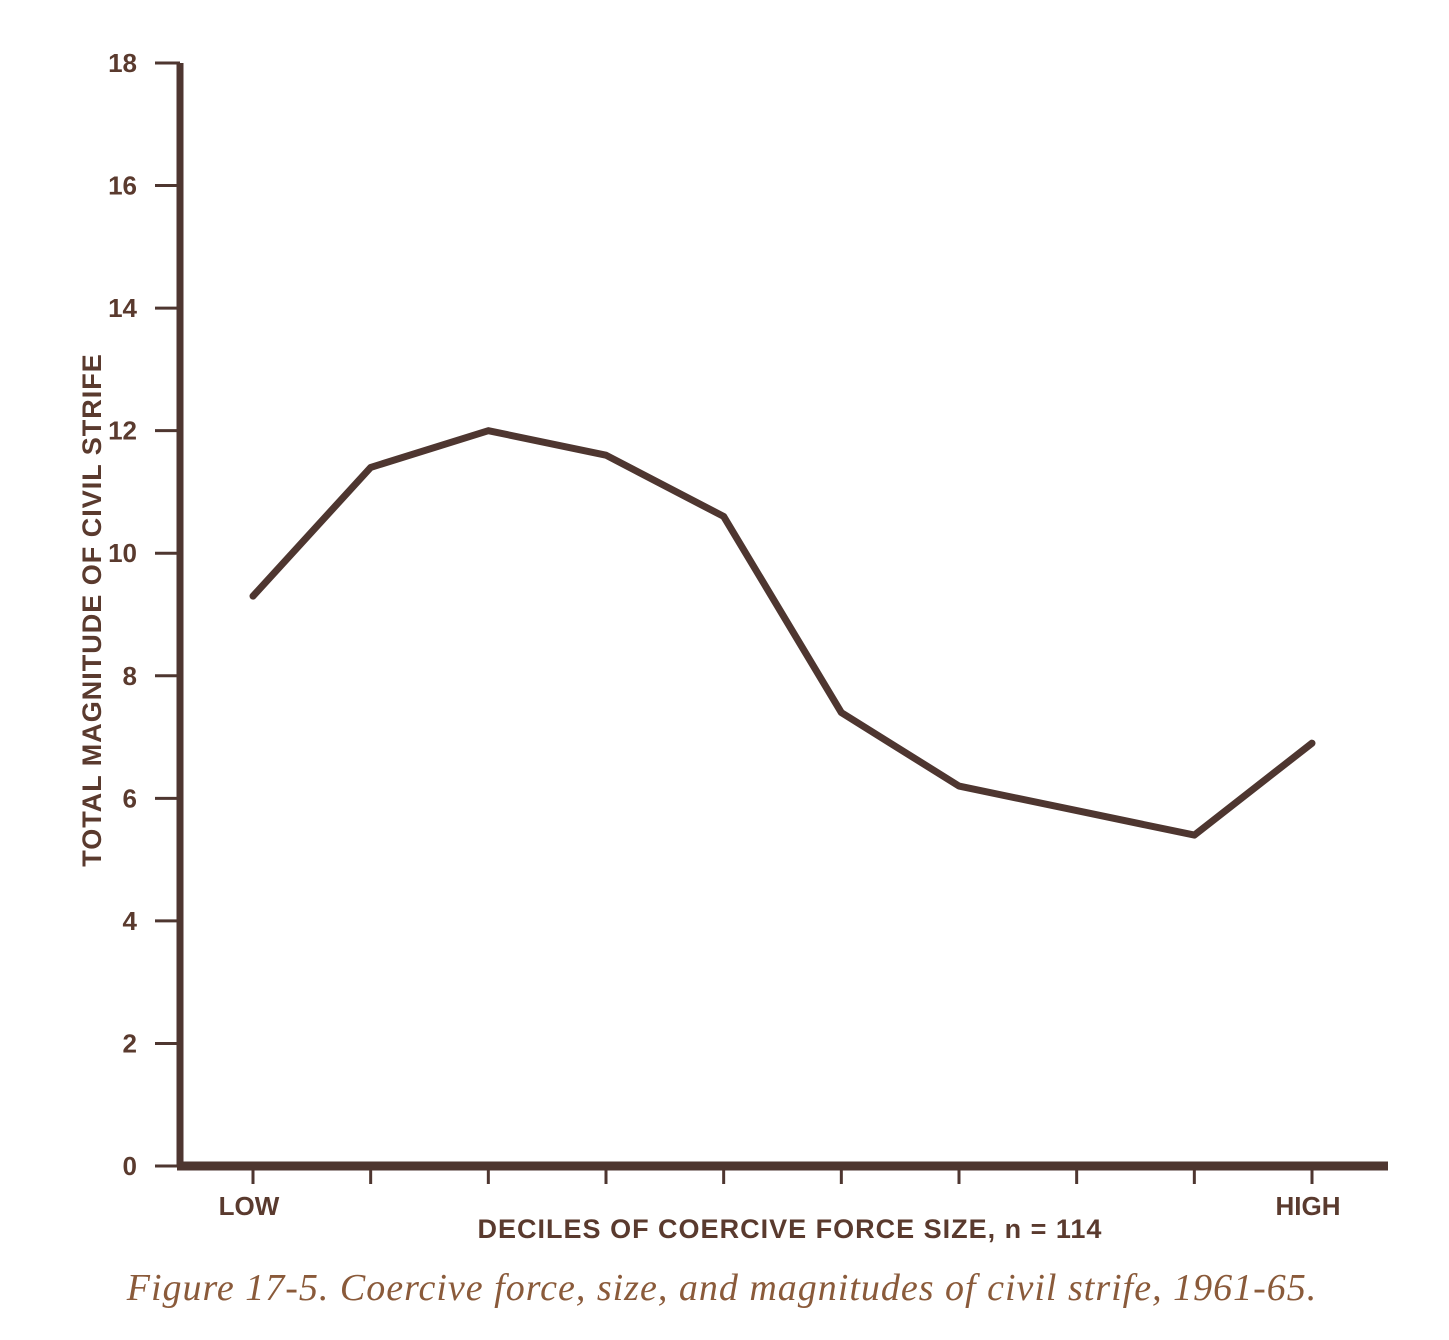 The width and height of the screenshot is (1449, 1340). What do you see at coordinates (130, 921) in the screenshot?
I see `y-tick-label: 4` at bounding box center [130, 921].